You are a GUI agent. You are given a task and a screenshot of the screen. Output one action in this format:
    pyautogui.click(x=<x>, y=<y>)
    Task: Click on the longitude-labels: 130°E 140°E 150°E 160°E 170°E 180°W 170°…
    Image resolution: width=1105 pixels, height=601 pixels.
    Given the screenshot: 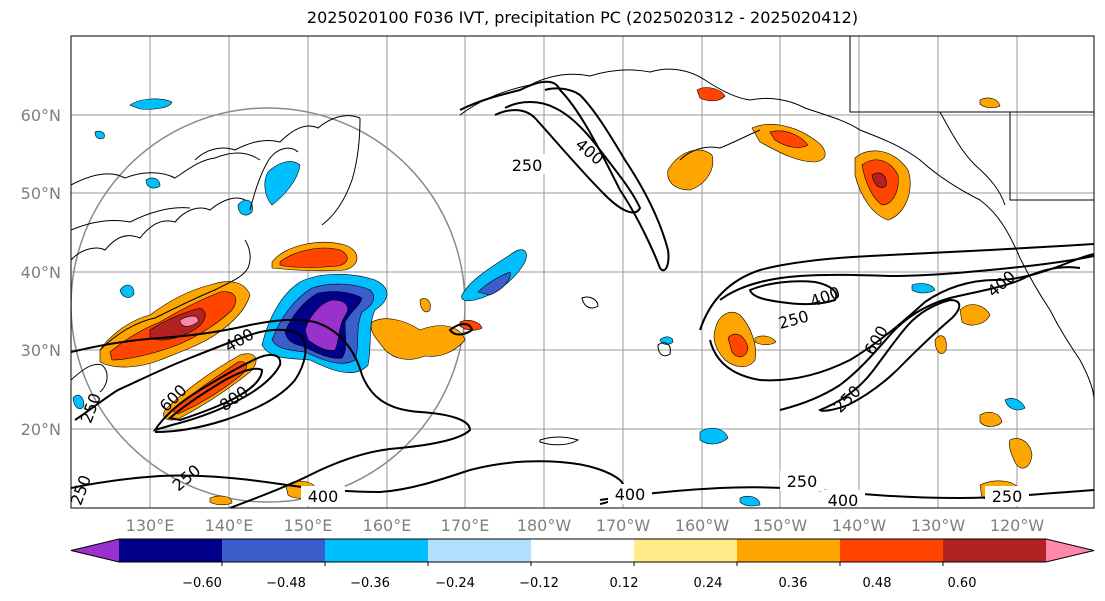 What is the action you would take?
    pyautogui.click(x=585, y=525)
    